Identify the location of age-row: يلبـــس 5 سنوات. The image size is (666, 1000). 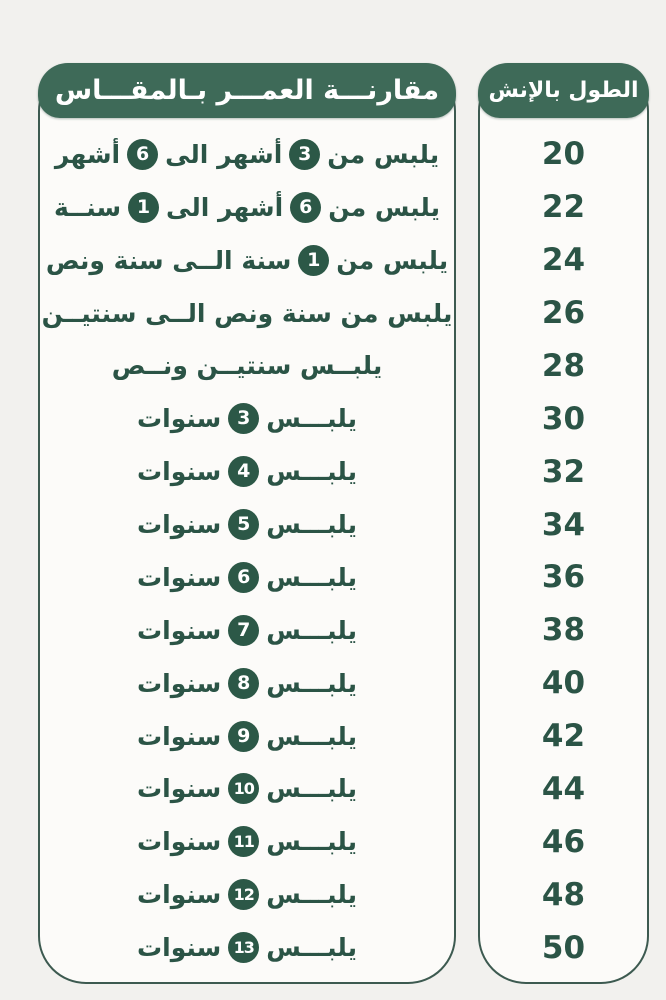
(247, 524).